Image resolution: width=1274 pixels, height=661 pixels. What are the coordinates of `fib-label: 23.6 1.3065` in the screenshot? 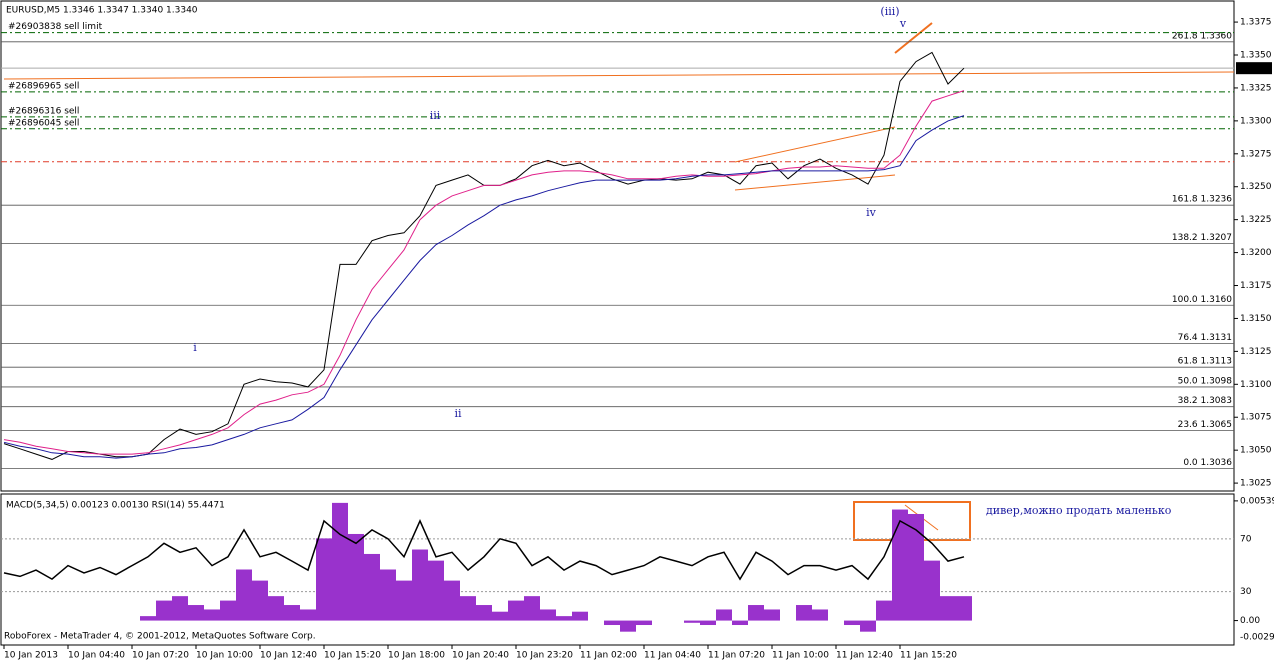 It's located at (1205, 425).